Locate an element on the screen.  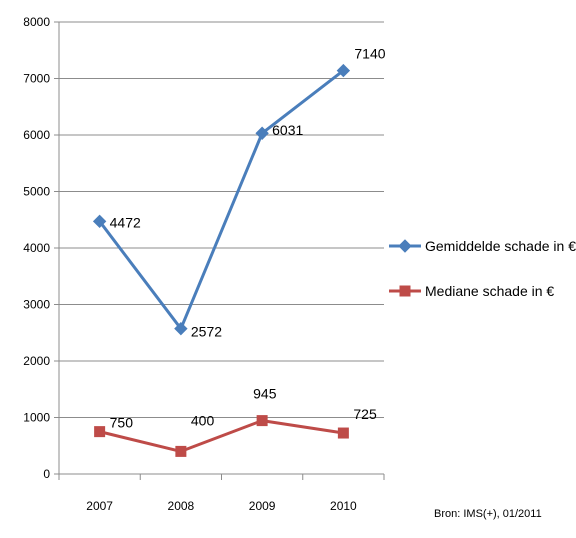
series-1-point-2010 is located at coordinates (343, 433).